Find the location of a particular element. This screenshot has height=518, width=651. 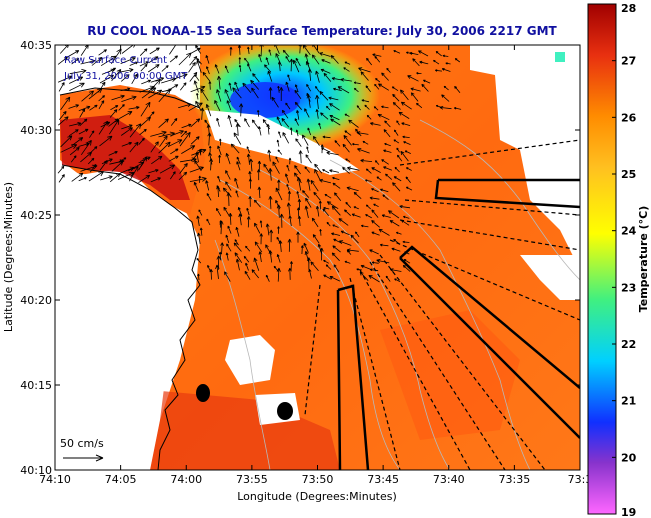

x-tick-label: 73:55 is located at coordinates (252, 479).